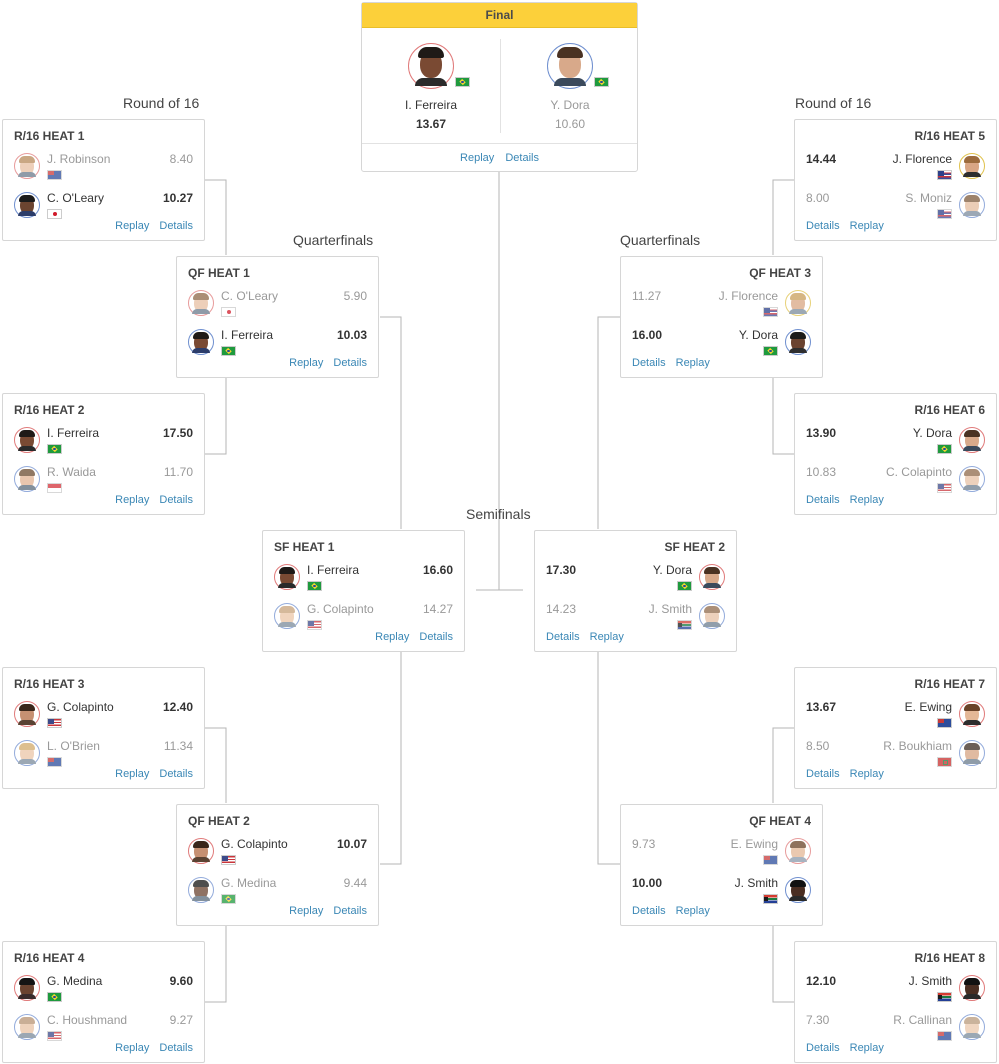 This screenshot has width=999, height=1064. I want to click on heat-title: R/16 HEAT 7, so click(949, 684).